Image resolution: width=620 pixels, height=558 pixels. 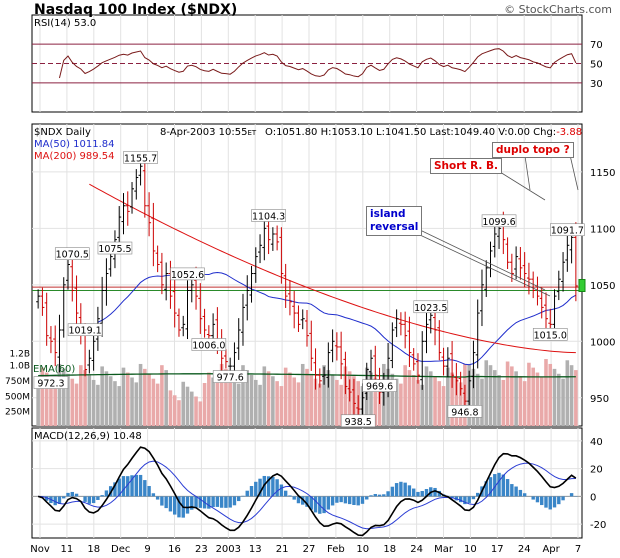 I want to click on peak-label: 1052.6, so click(x=187, y=275).